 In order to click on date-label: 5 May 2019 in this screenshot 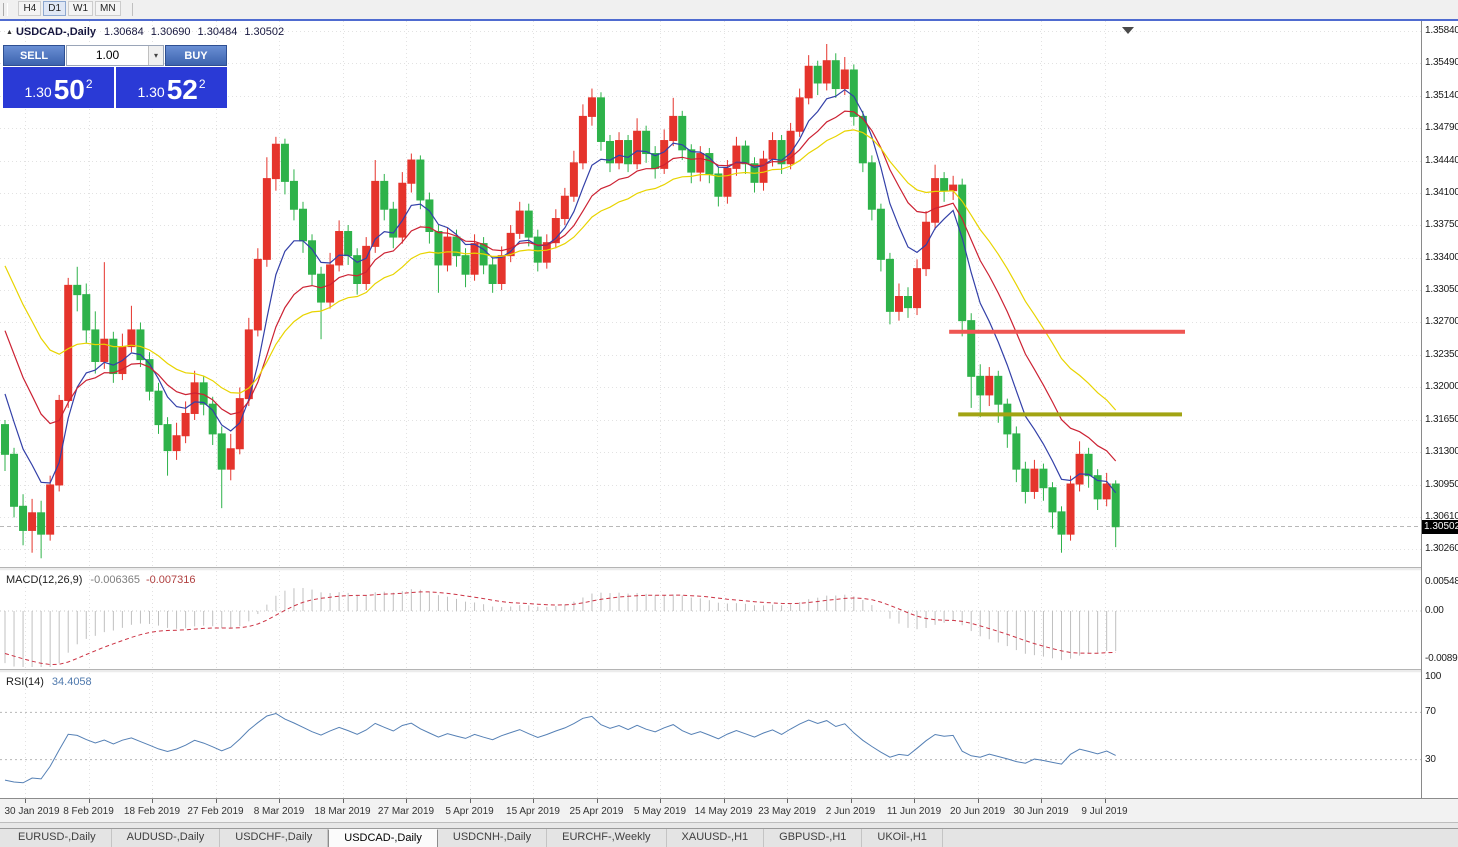, I will do `click(660, 811)`.